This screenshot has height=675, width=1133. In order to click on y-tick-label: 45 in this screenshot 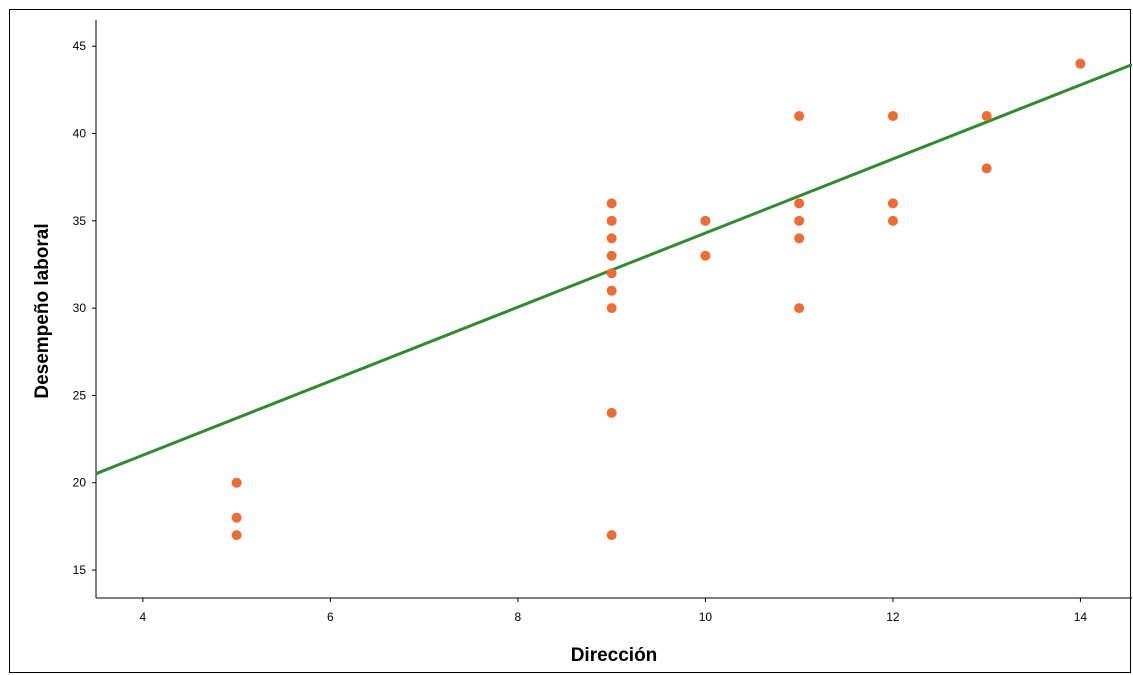, I will do `click(80, 46)`.